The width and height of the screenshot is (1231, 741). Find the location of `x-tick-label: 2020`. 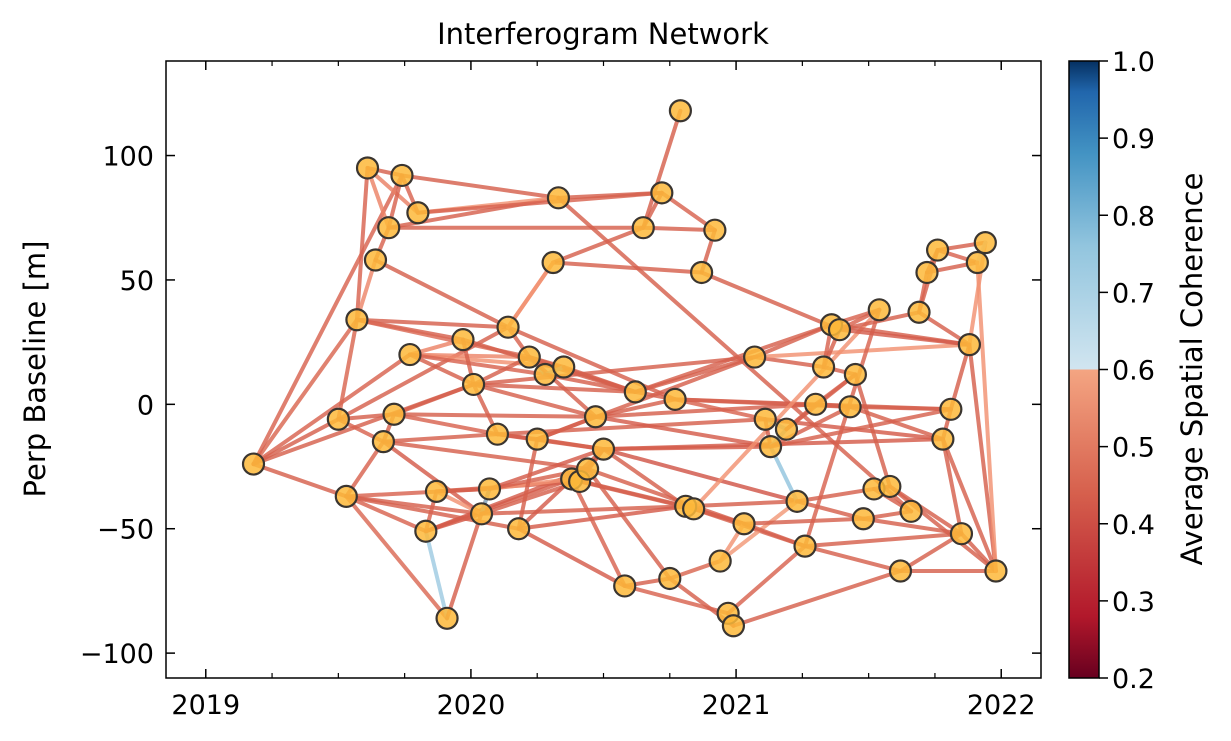

x-tick-label: 2020 is located at coordinates (471, 705).